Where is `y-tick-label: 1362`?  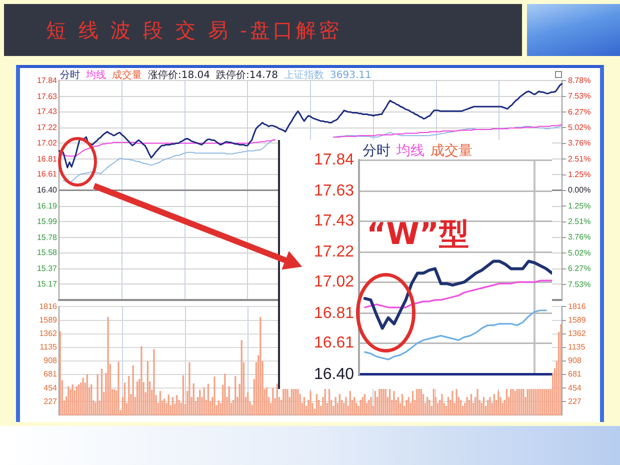 y-tick-label: 1362 is located at coordinates (48, 333).